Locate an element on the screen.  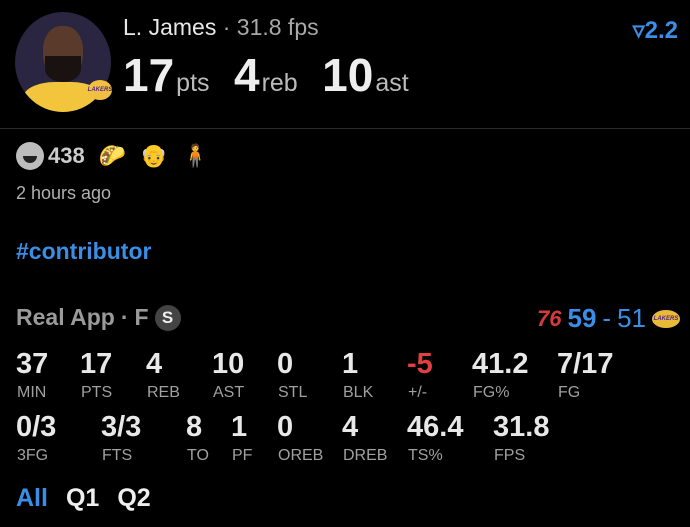
points-value: 17 is located at coordinates (149, 75).